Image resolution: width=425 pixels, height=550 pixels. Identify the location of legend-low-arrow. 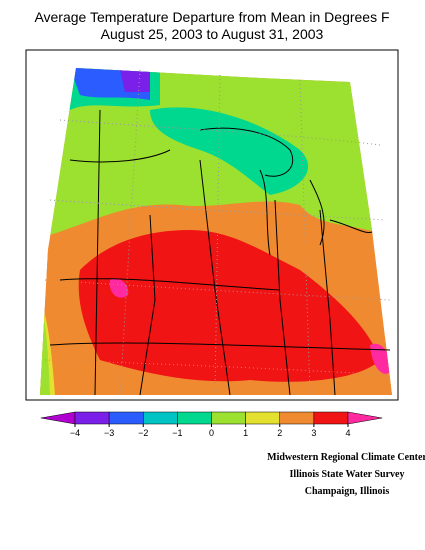
(58, 418).